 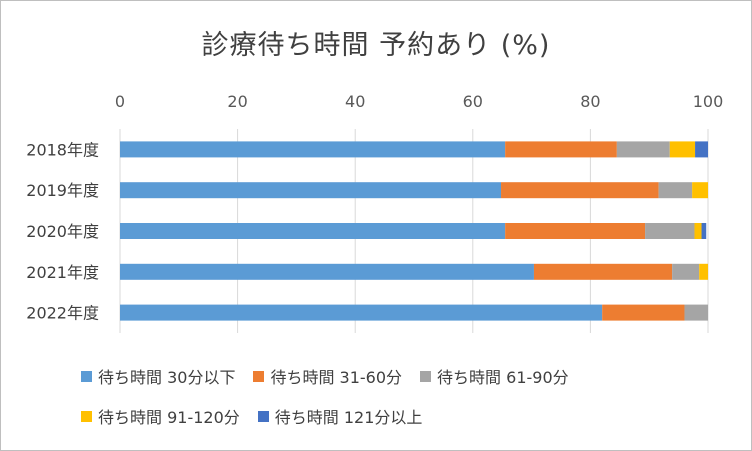 I want to click on chart-title: 診療待ち時間 予約あり (%), so click(x=376, y=45).